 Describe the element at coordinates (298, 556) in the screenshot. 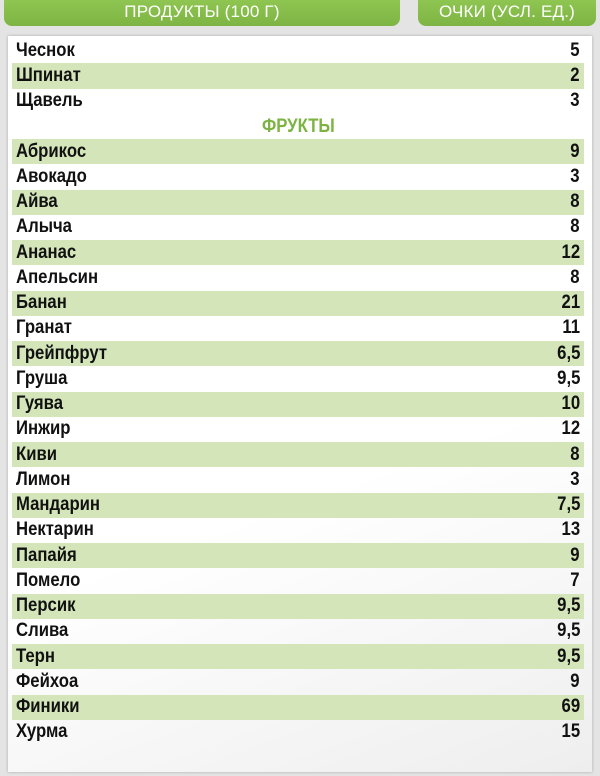

I see `table-row: Папайя 9` at that location.